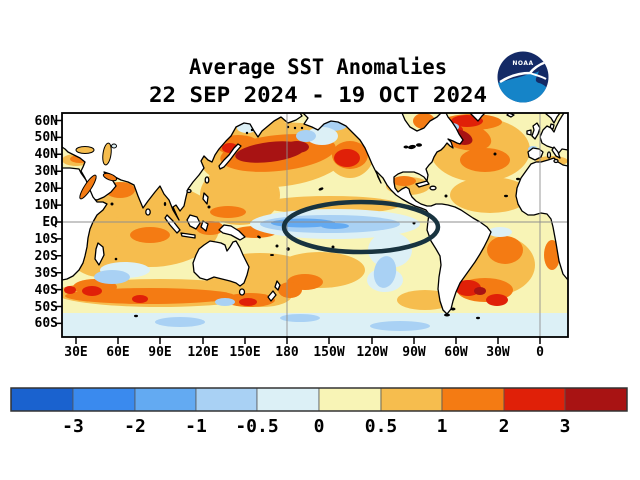 This screenshot has height=480, width=640. Describe the element at coordinates (549, 155) in the screenshot. I see `landmass-sardinia` at that location.